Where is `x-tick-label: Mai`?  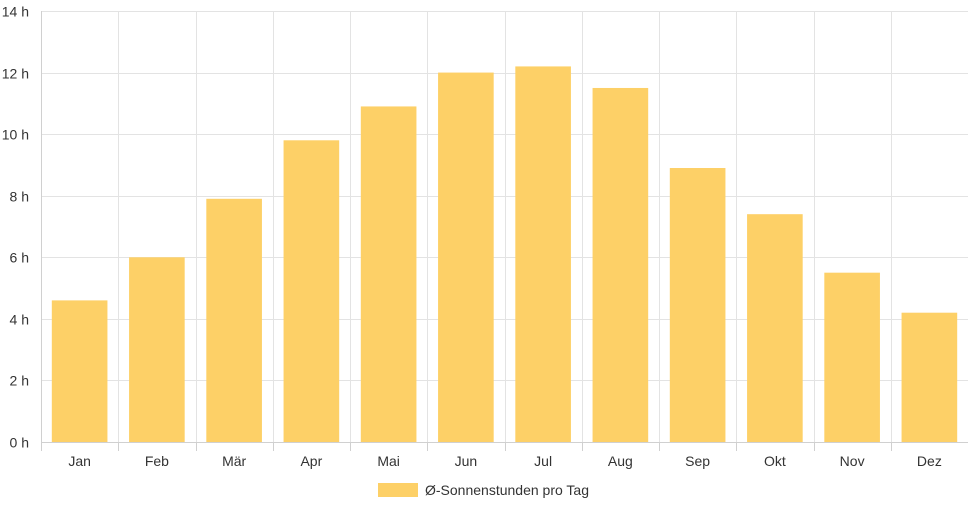 x-tick-label: Mai is located at coordinates (388, 461).